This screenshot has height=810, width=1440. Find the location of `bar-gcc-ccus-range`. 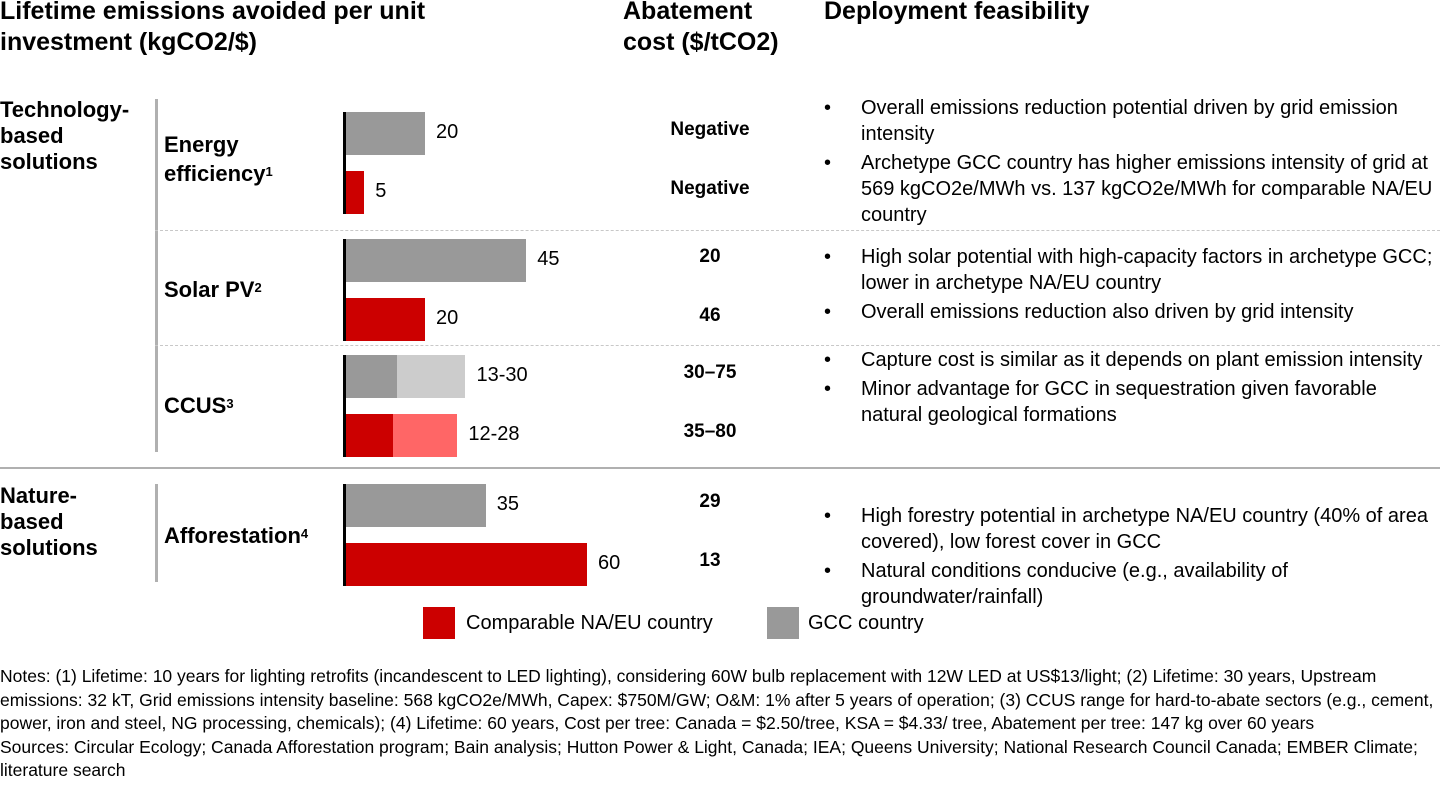

bar-gcc-ccus-range is located at coordinates (431, 376).